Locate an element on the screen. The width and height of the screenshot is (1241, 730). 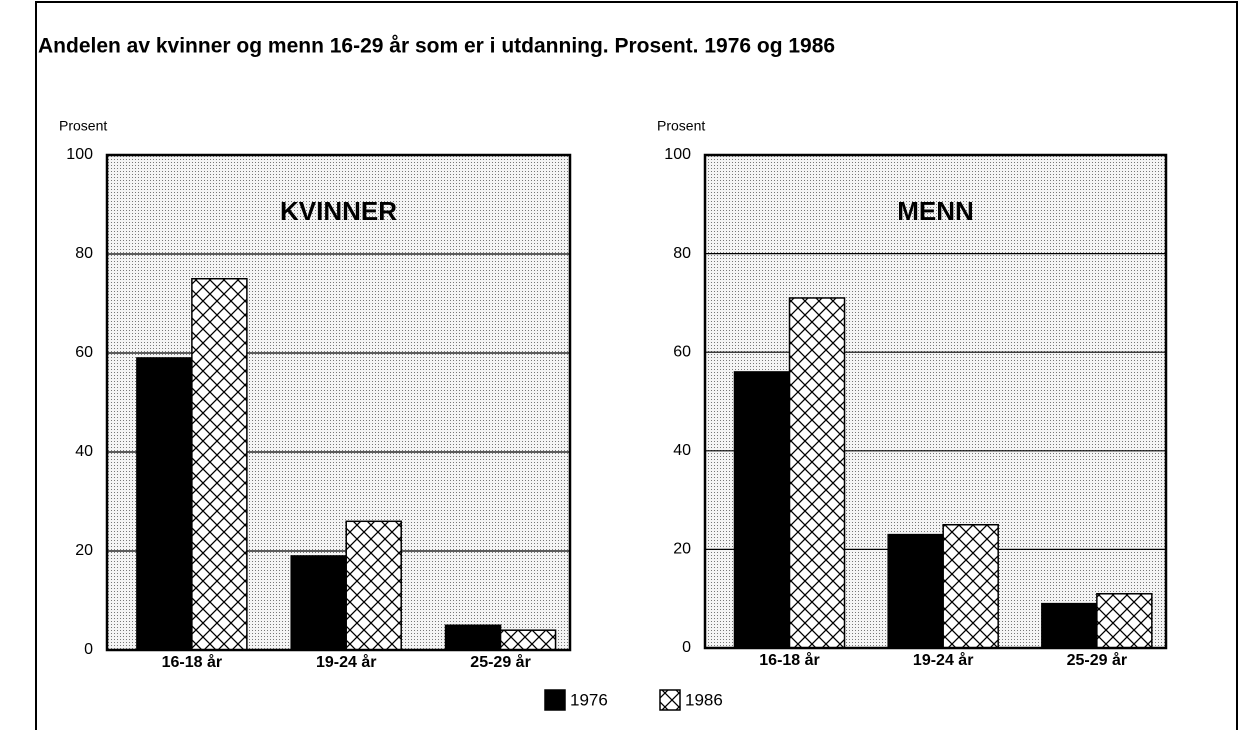
legend-label: 1976 is located at coordinates (589, 699).